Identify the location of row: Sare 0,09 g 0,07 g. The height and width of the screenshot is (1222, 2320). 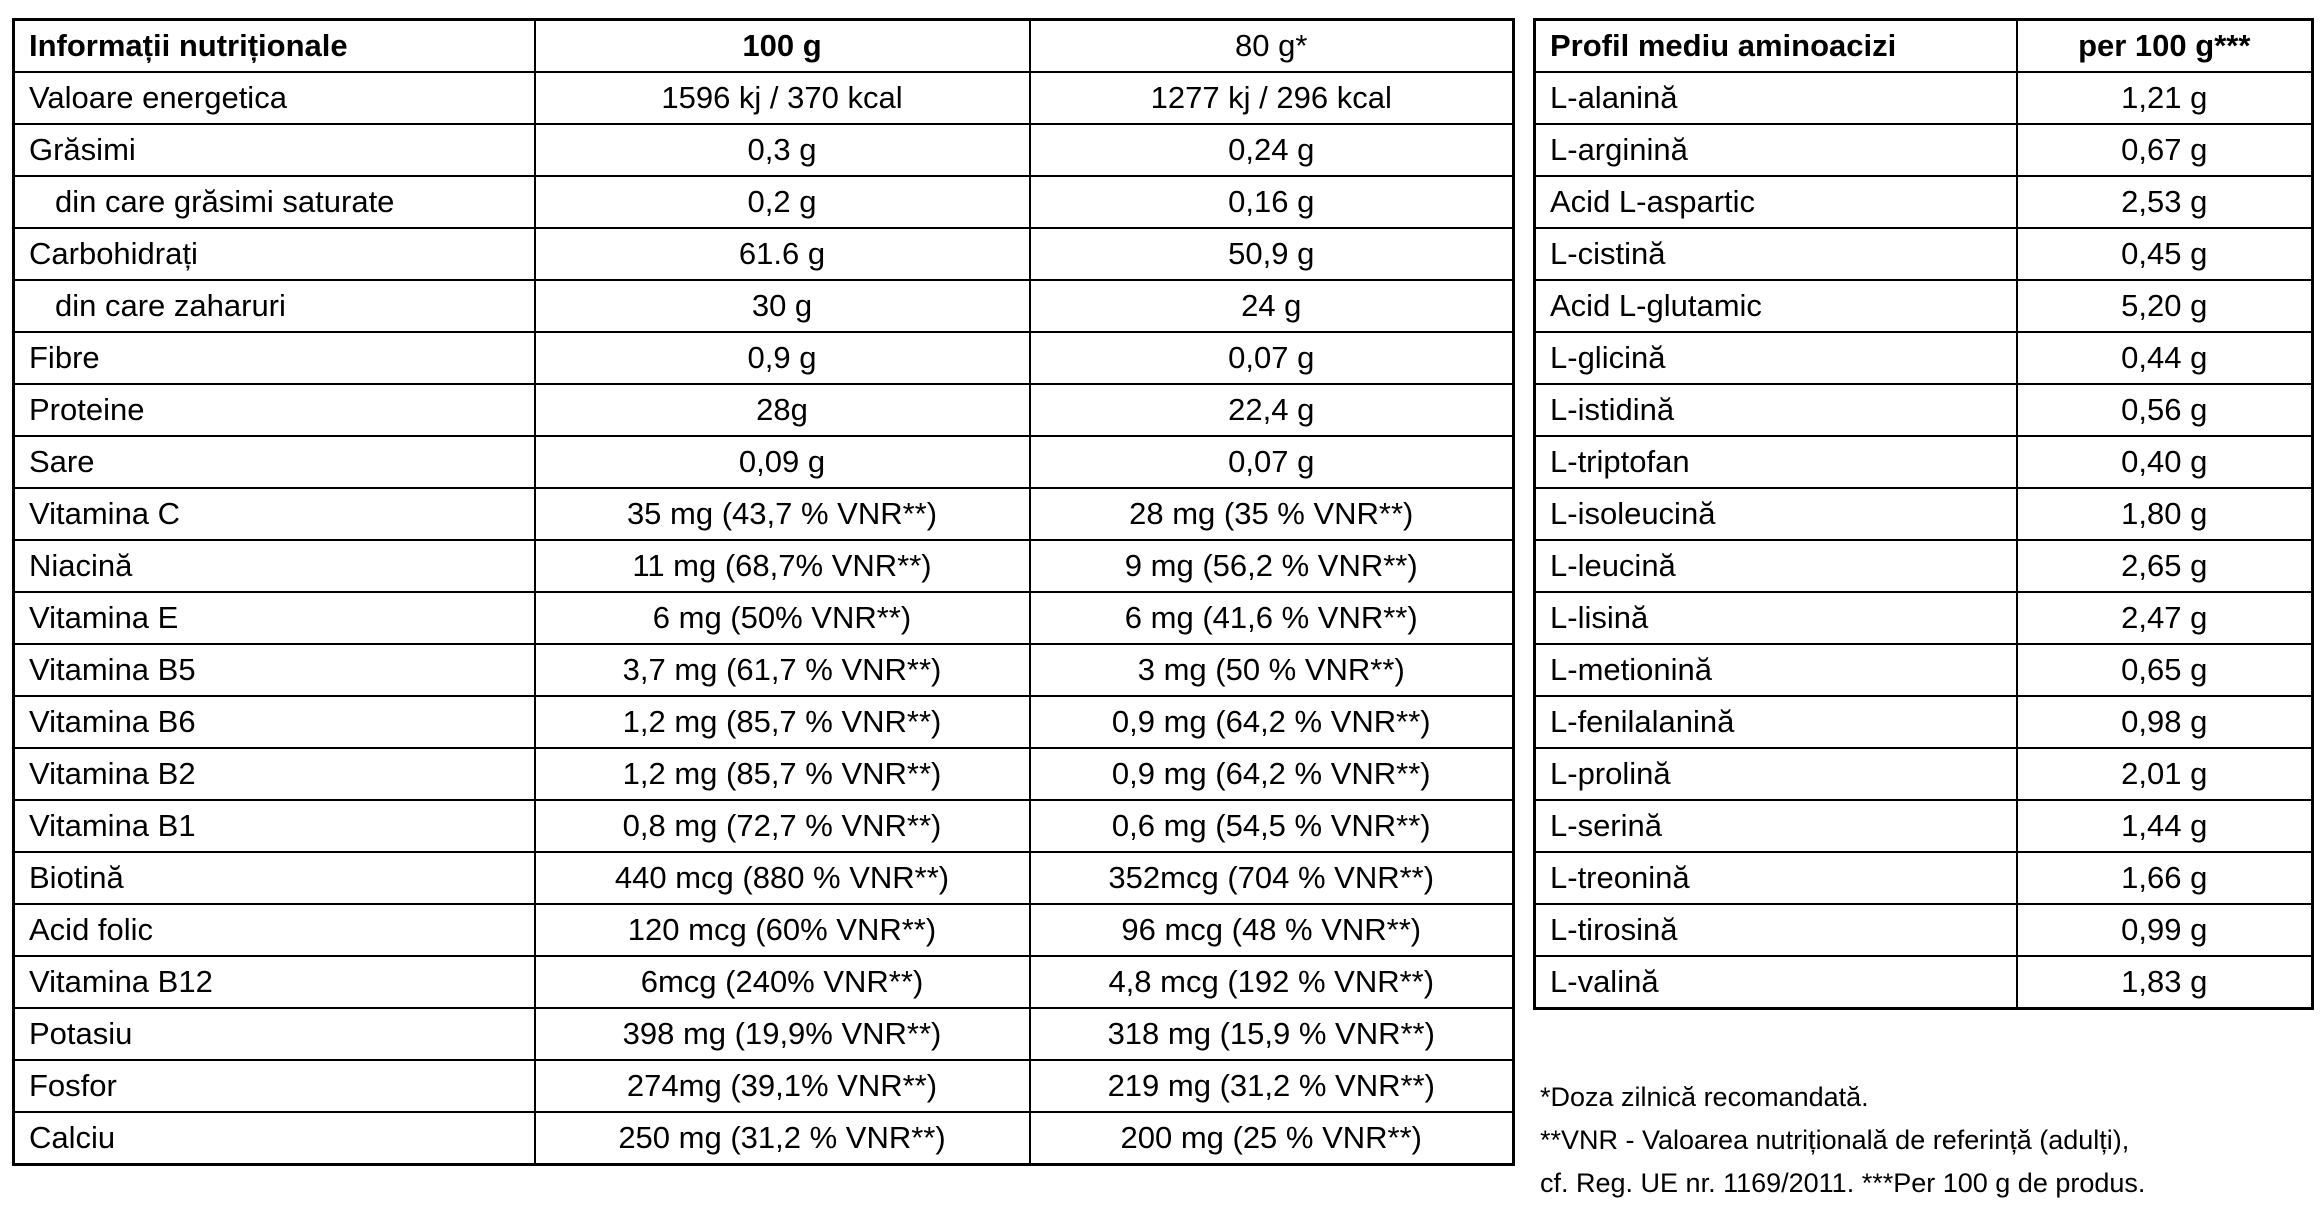
(763, 462).